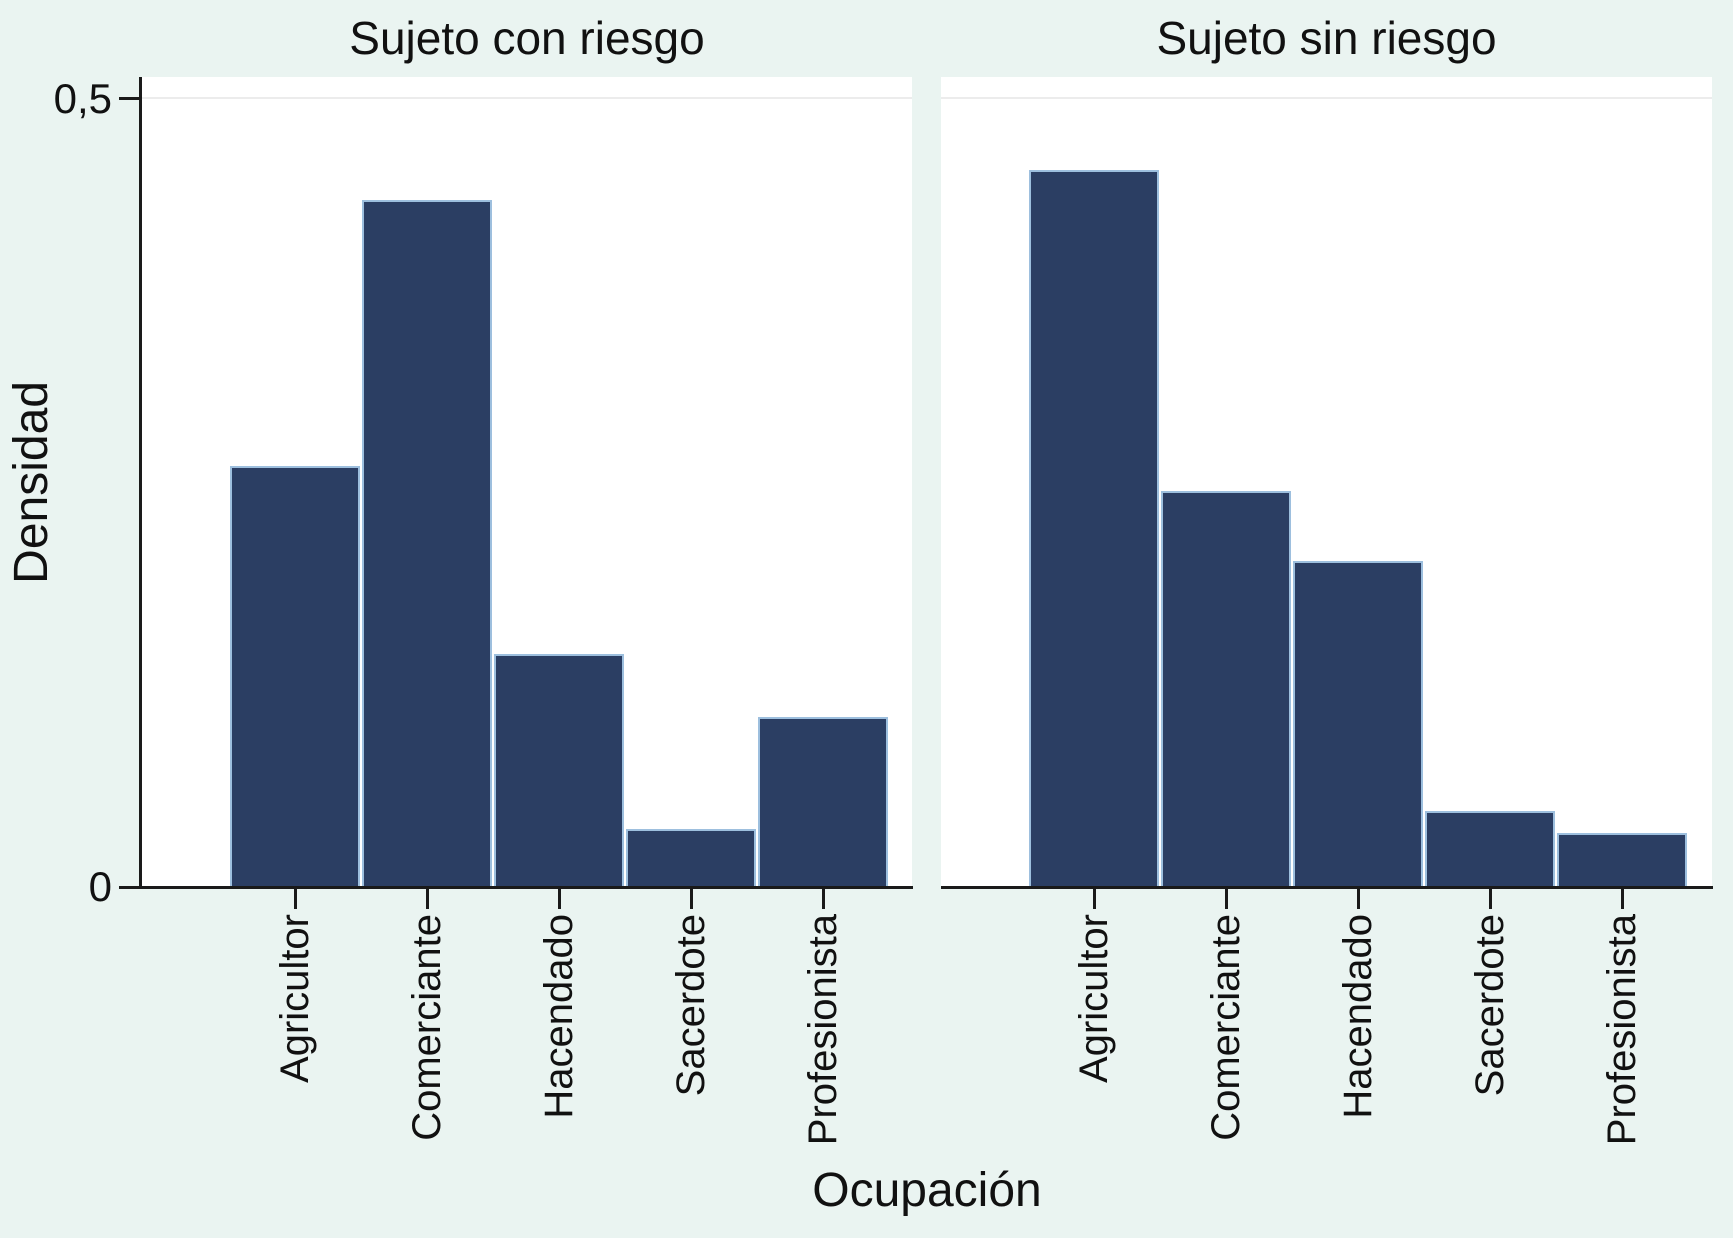  I want to click on bar-profesionista-panel1, so click(823, 802).